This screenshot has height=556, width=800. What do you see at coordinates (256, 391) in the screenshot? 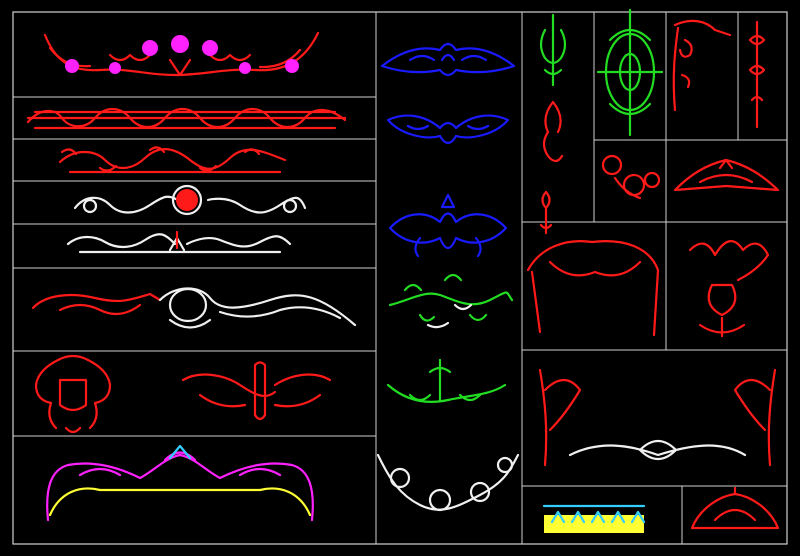
I see `foliate-crest` at bounding box center [256, 391].